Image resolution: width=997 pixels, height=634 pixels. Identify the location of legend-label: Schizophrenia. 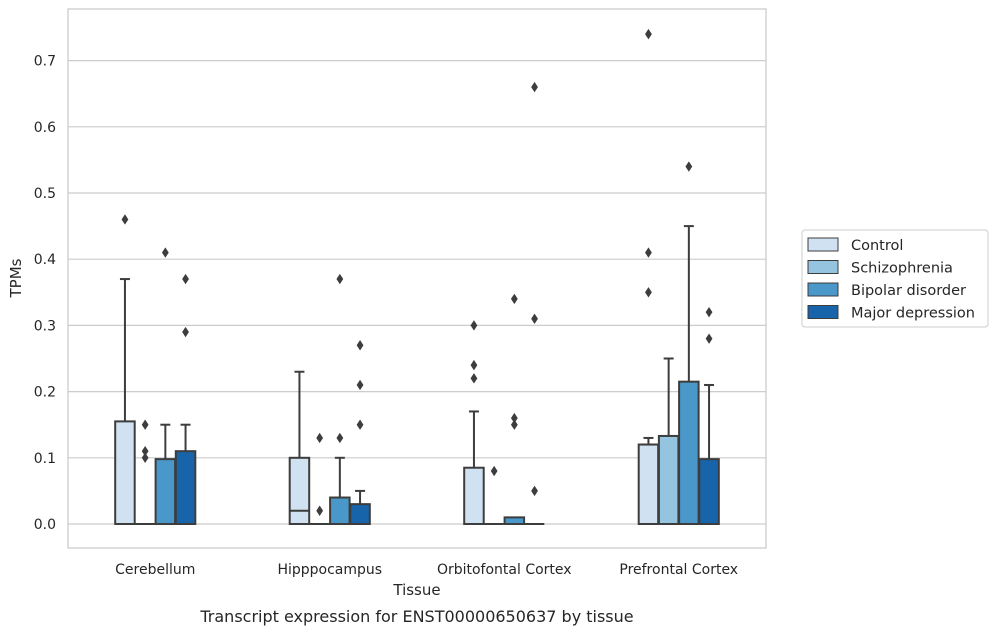
(902, 269).